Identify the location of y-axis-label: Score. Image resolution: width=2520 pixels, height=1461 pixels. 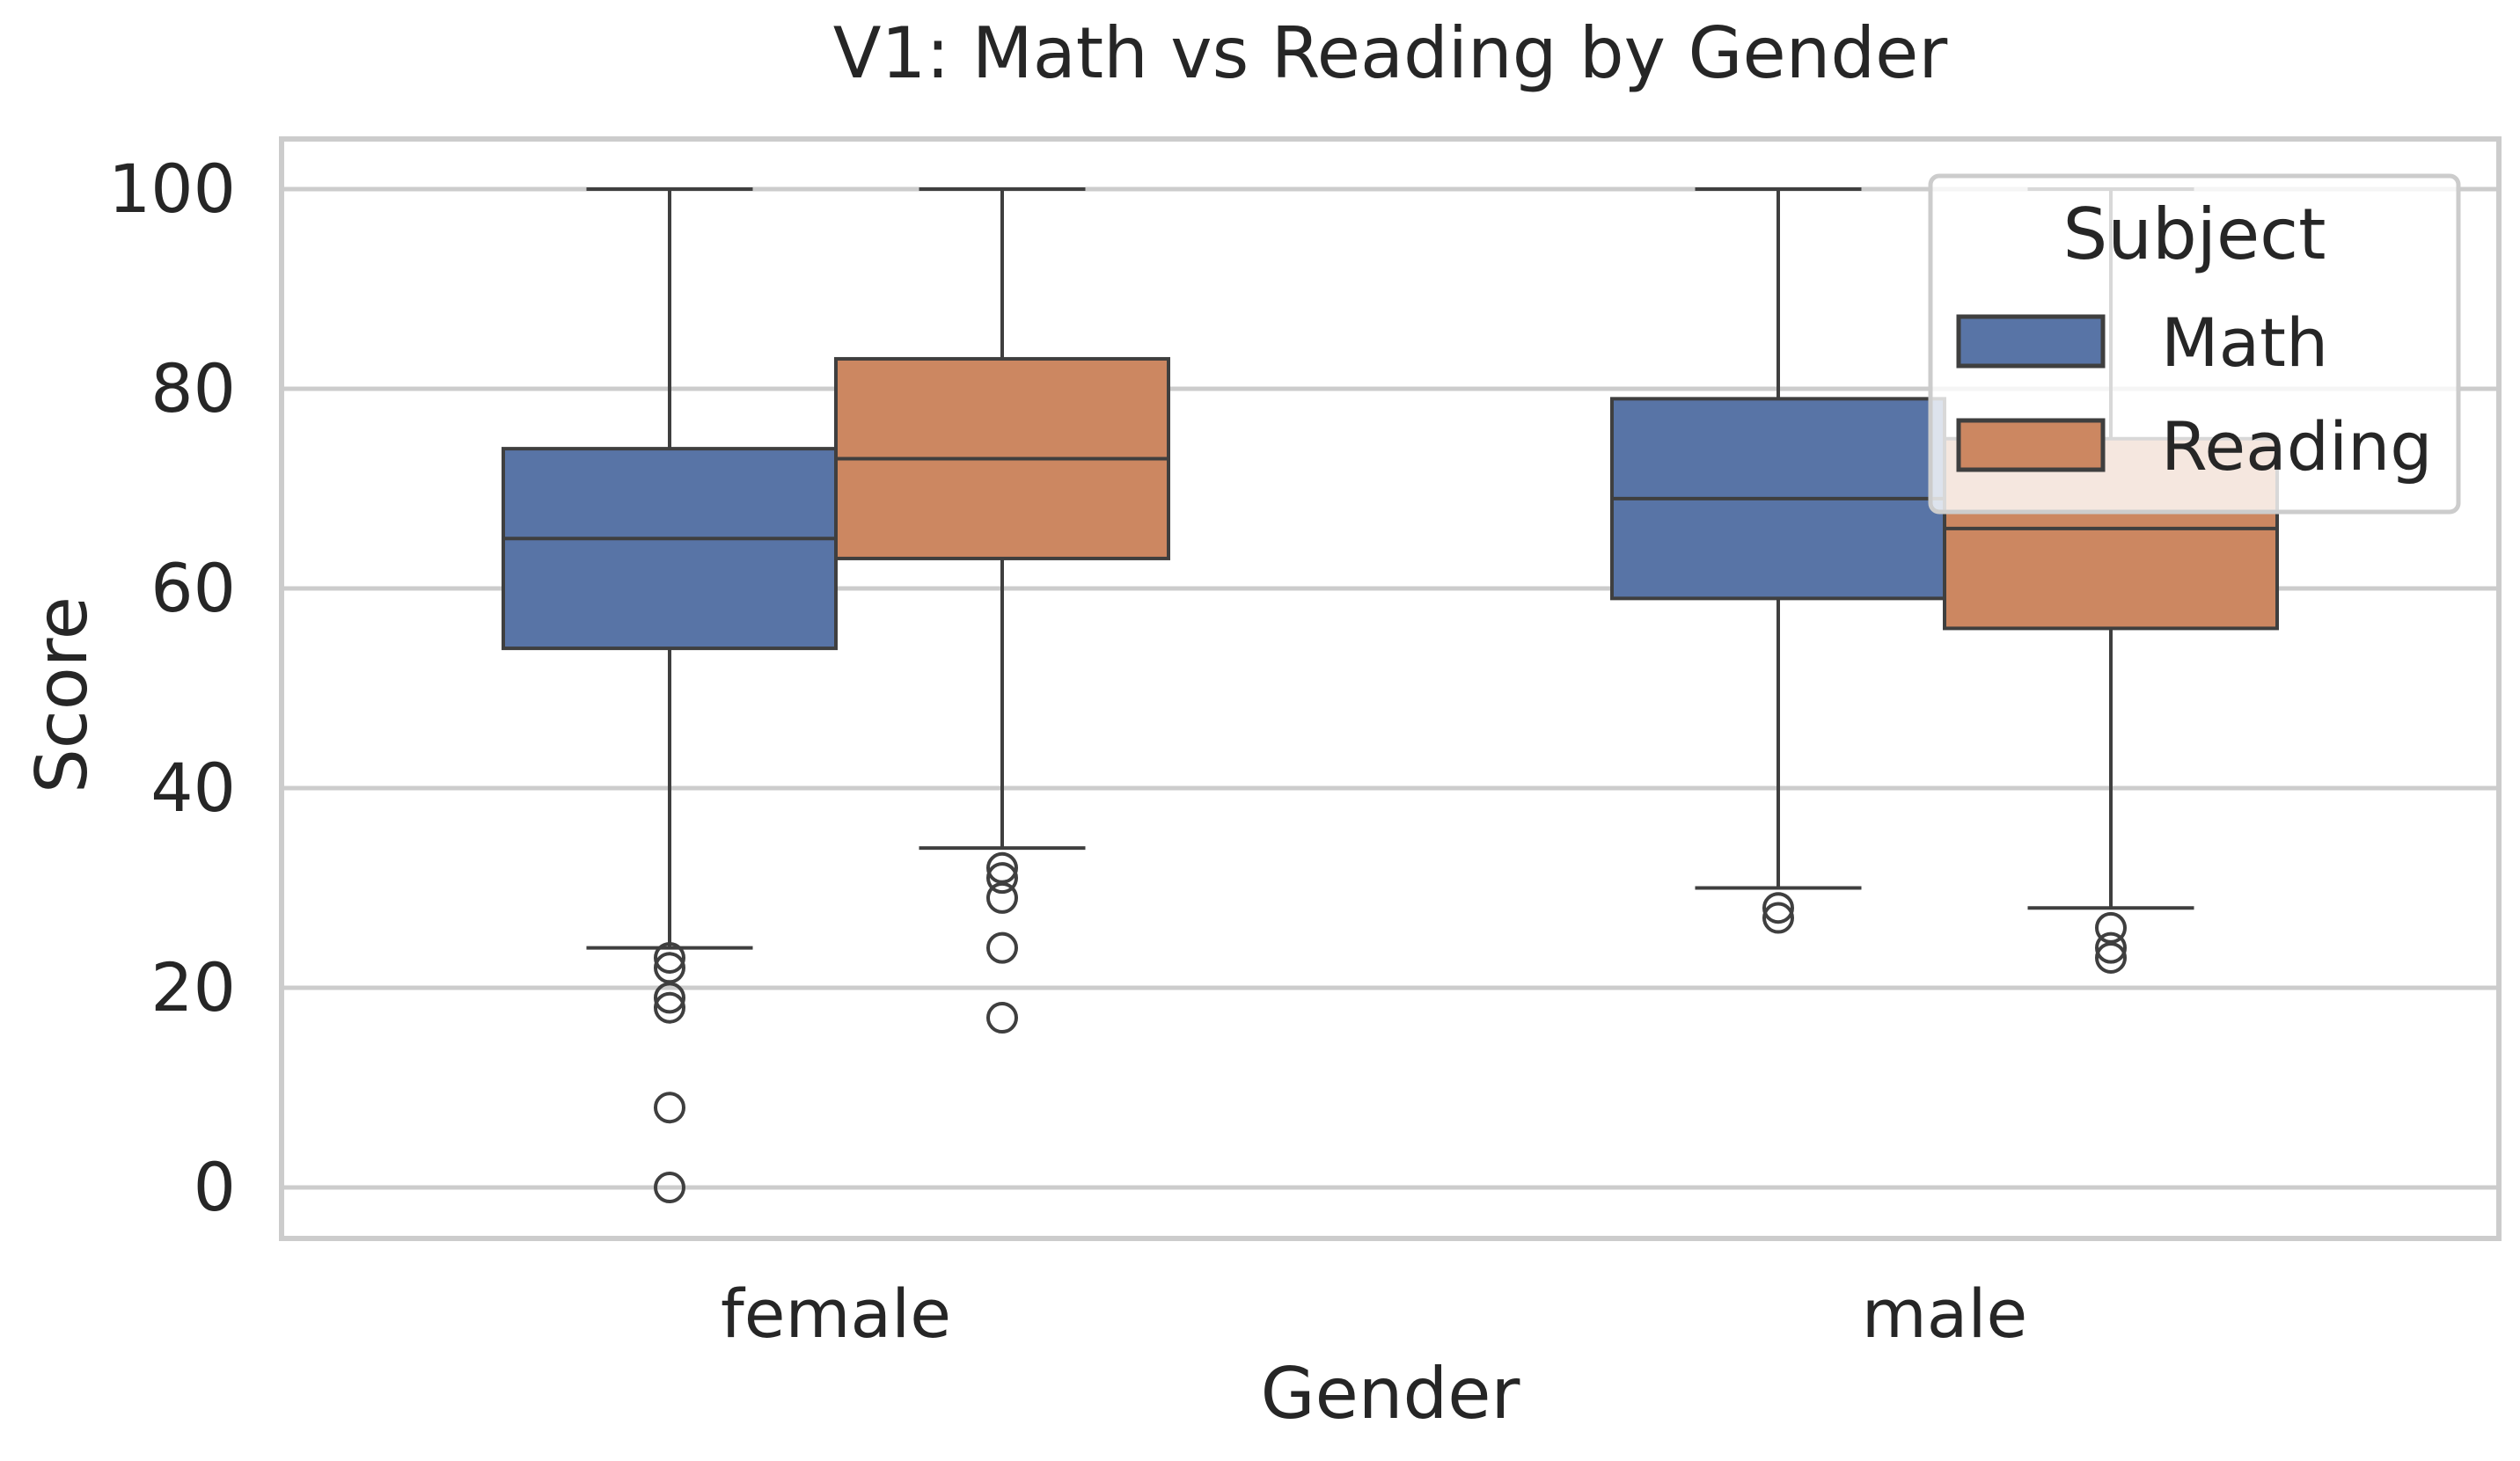
(62, 695).